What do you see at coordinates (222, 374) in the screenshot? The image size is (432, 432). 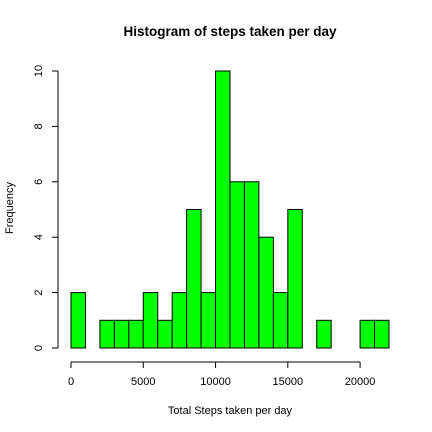 I see `x-axis: 0 5000 10000 15000 20000` at bounding box center [222, 374].